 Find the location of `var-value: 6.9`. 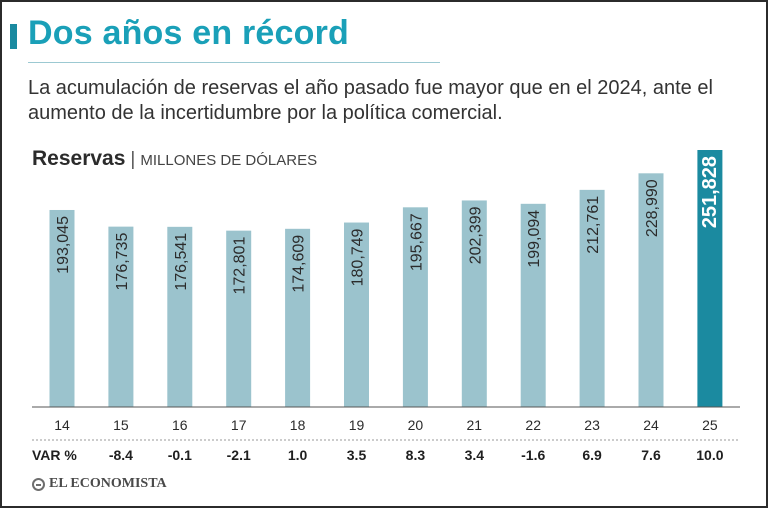

var-value: 6.9 is located at coordinates (592, 455).